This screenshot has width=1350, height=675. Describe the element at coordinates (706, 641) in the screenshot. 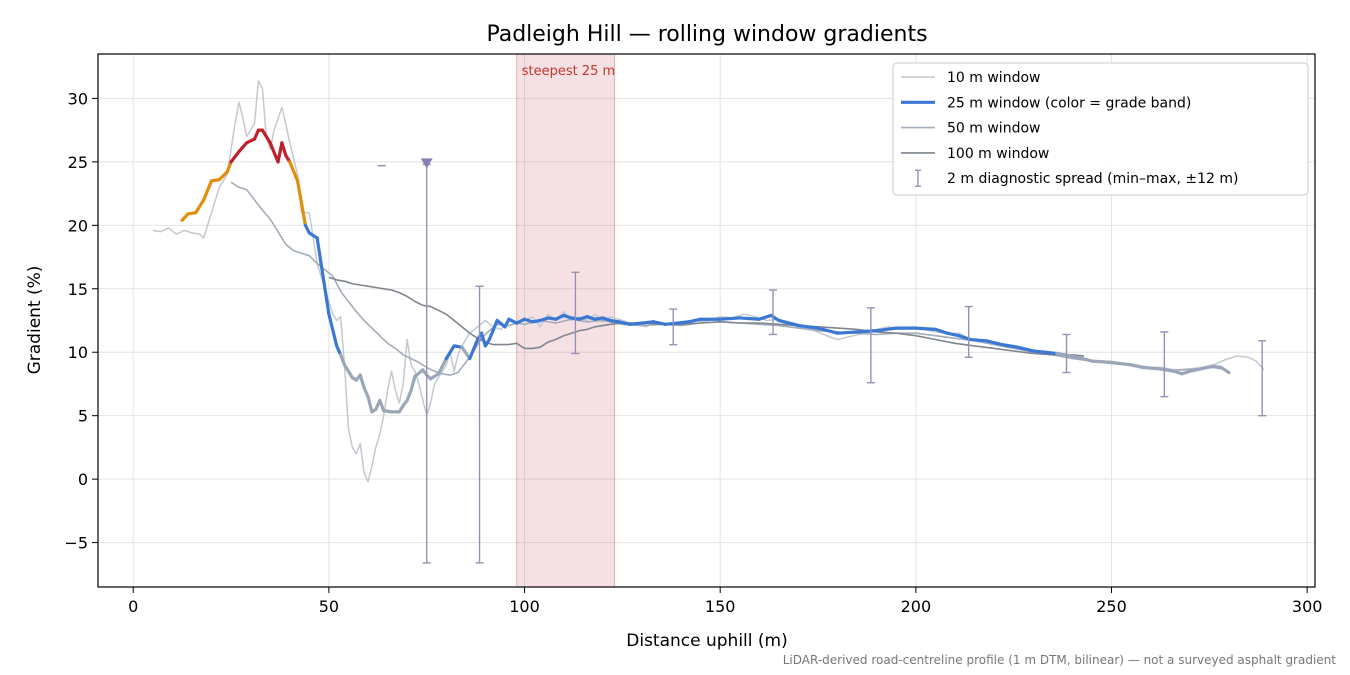

I see `x-axis-label: Distance uphill (m)` at that location.